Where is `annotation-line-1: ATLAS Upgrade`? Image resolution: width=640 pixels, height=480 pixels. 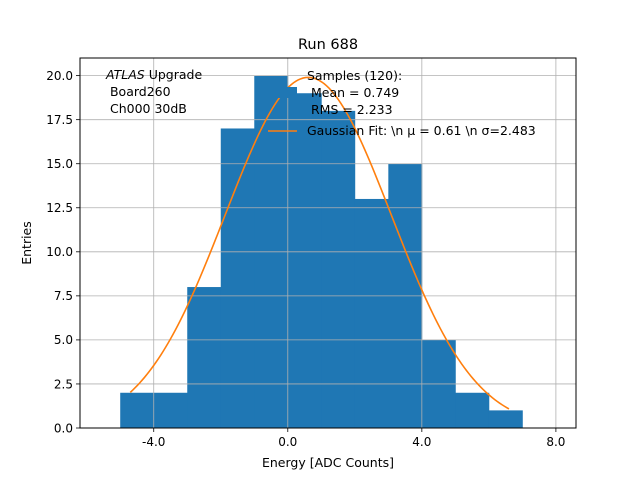 annotation-line-1: ATLAS Upgrade is located at coordinates (153, 74).